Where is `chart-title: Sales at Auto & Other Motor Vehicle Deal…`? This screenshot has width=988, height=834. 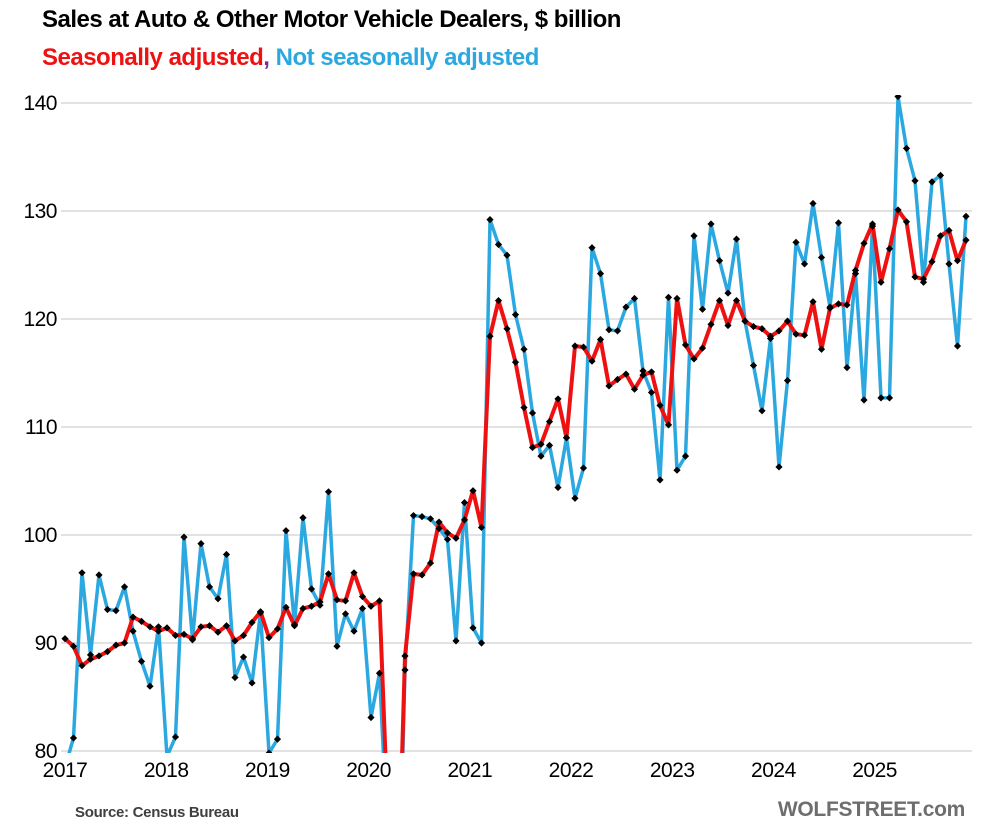 chart-title: Sales at Auto & Other Motor Vehicle Deal… is located at coordinates (331, 19).